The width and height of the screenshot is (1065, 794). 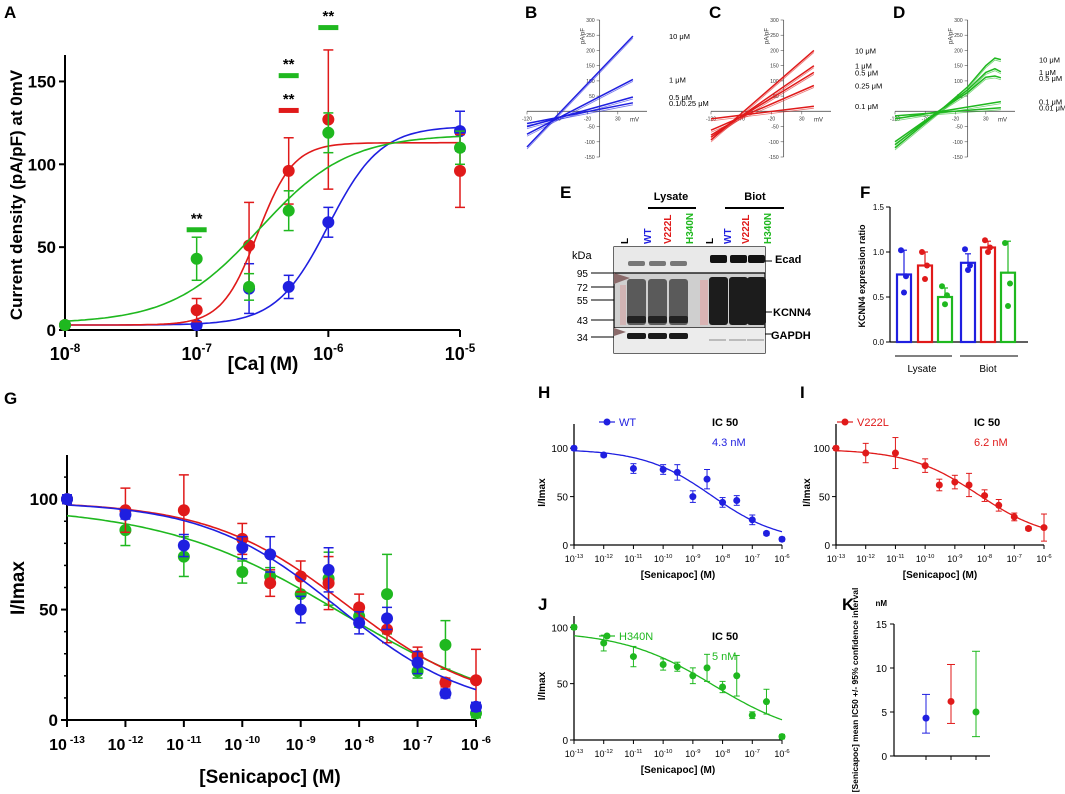 What do you see at coordinates (868, 85) in the screenshot?
I see `trace-label: 0.25 μM` at bounding box center [868, 85].